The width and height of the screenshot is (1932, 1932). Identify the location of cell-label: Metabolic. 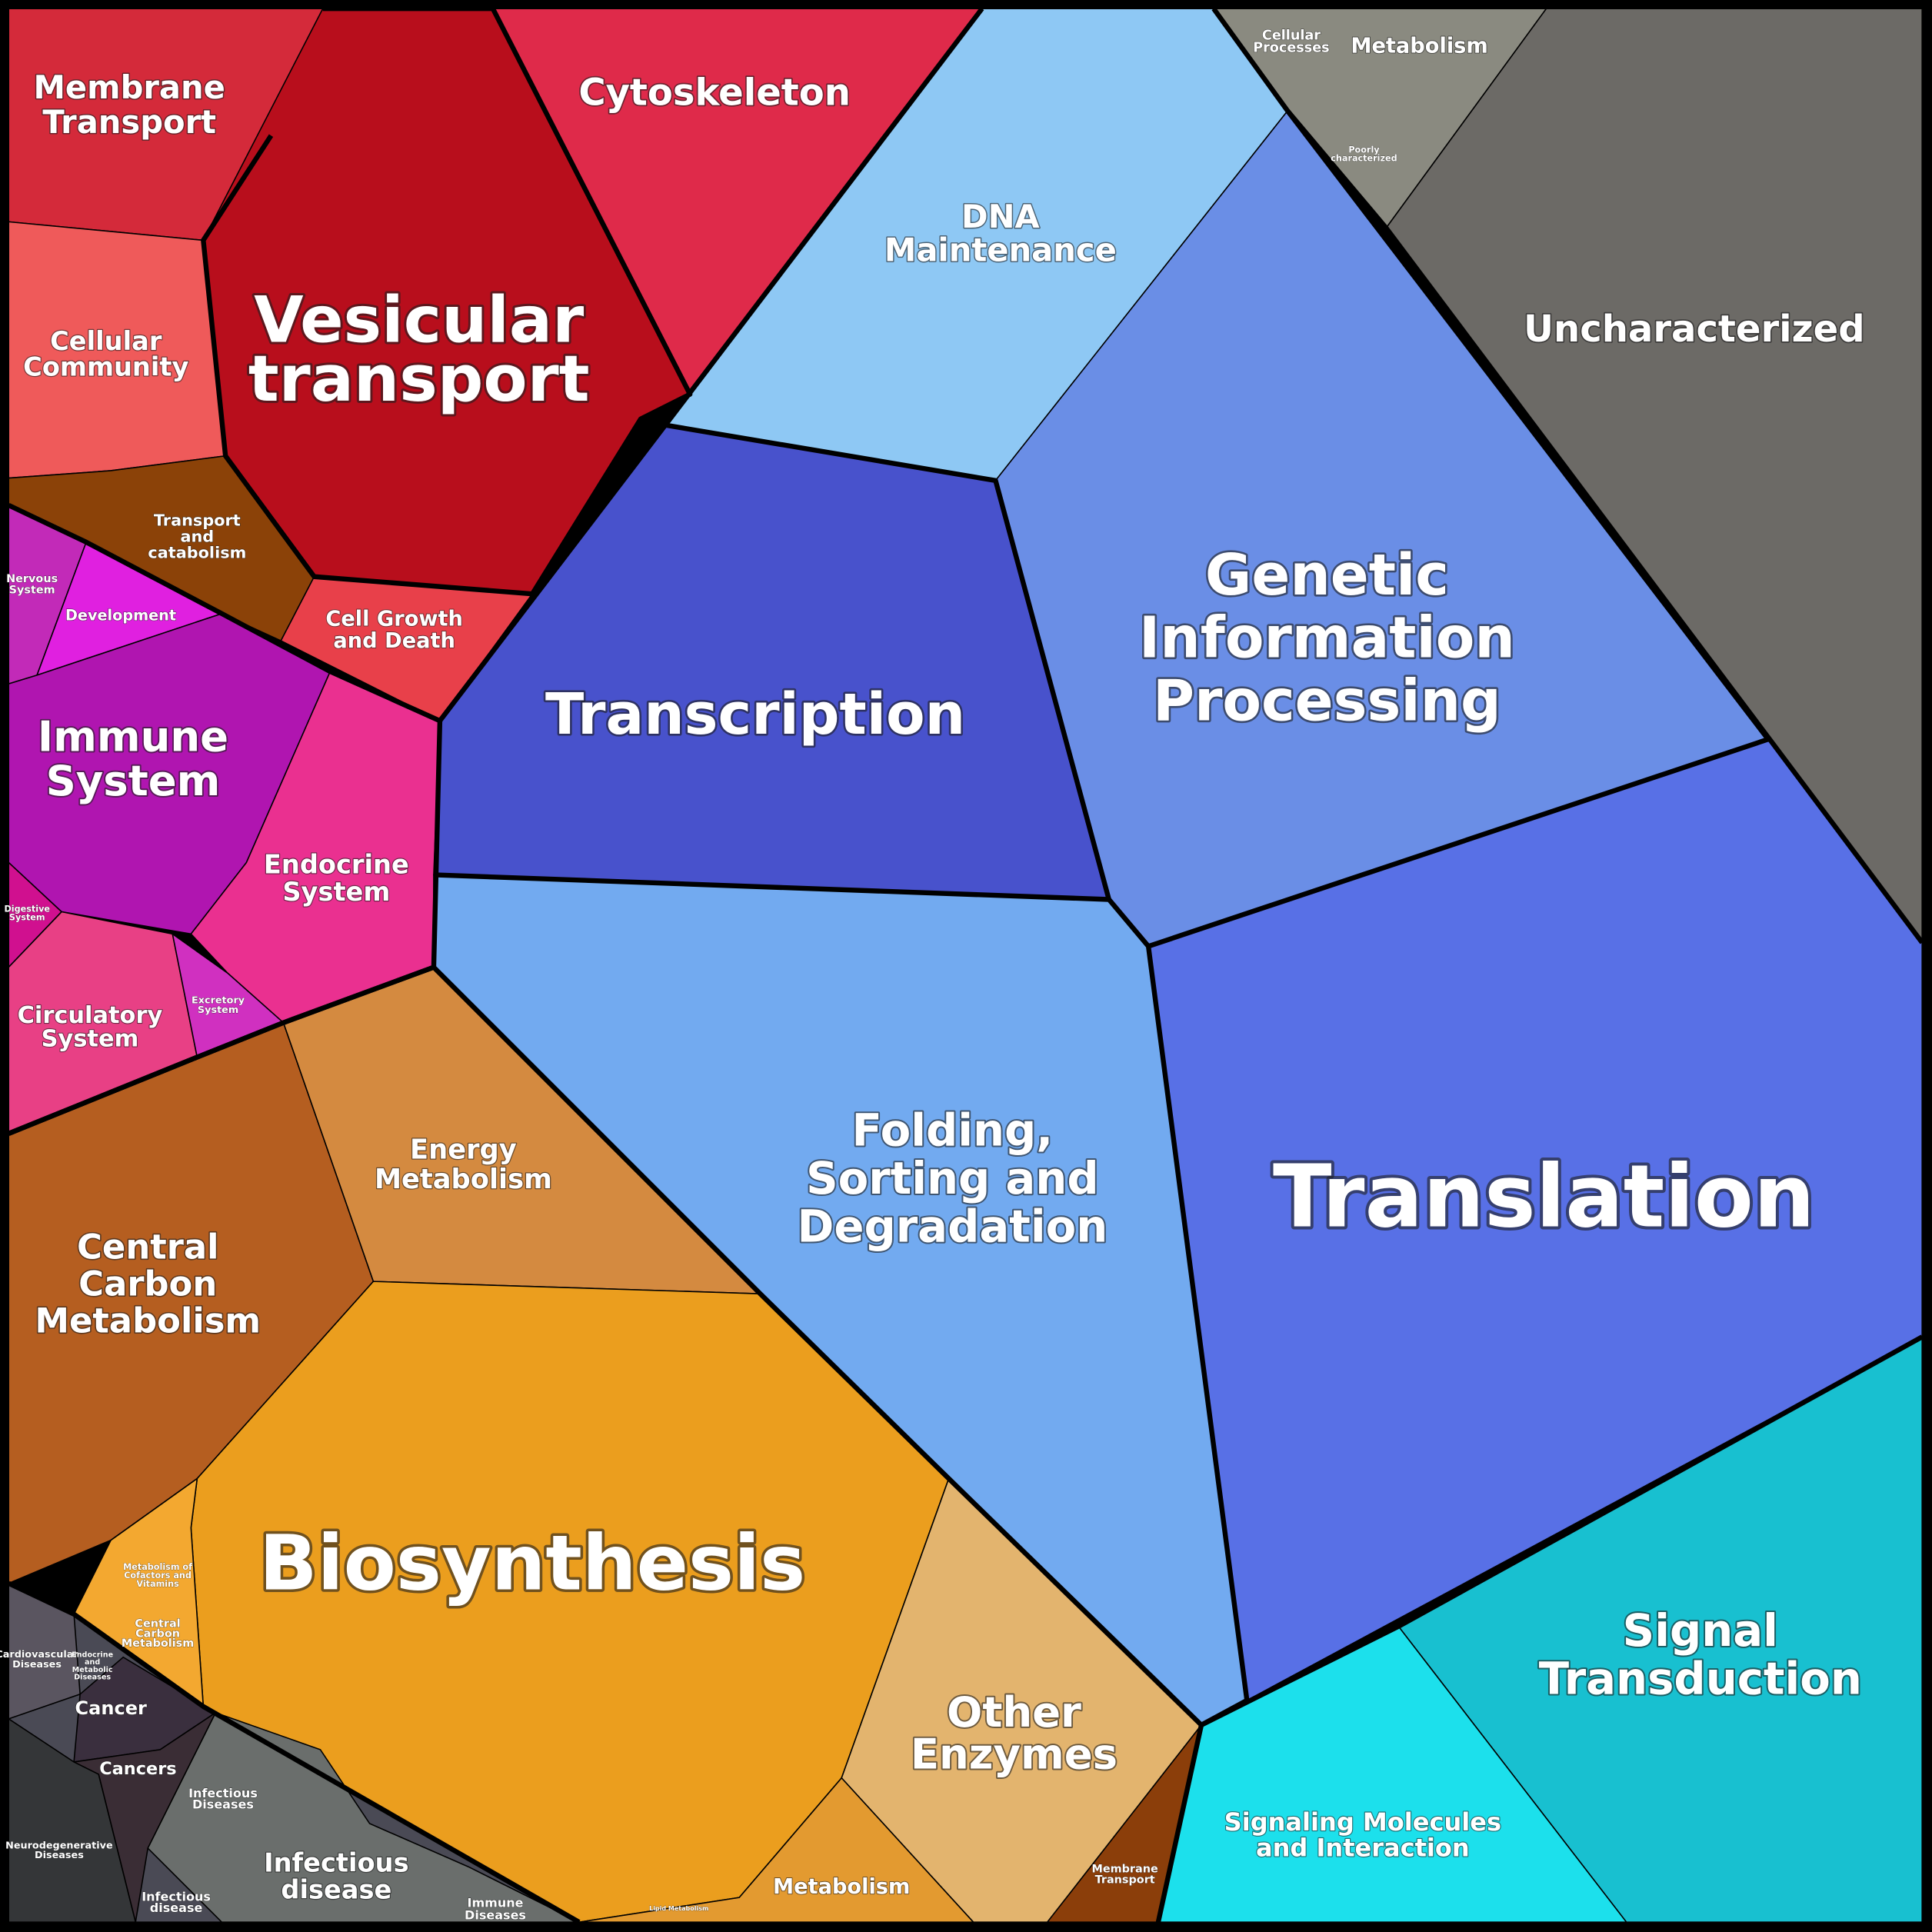
(92, 1670).